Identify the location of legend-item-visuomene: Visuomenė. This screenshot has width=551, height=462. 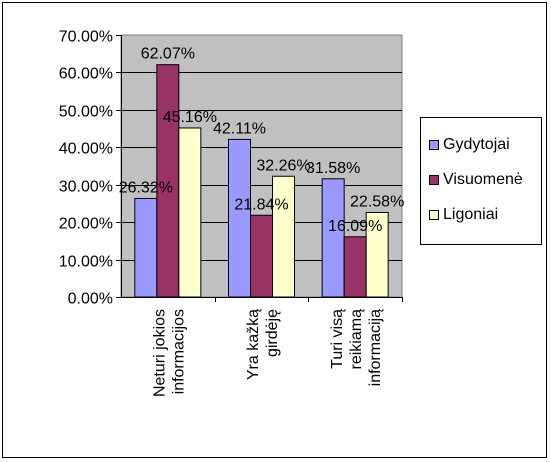
(476, 180).